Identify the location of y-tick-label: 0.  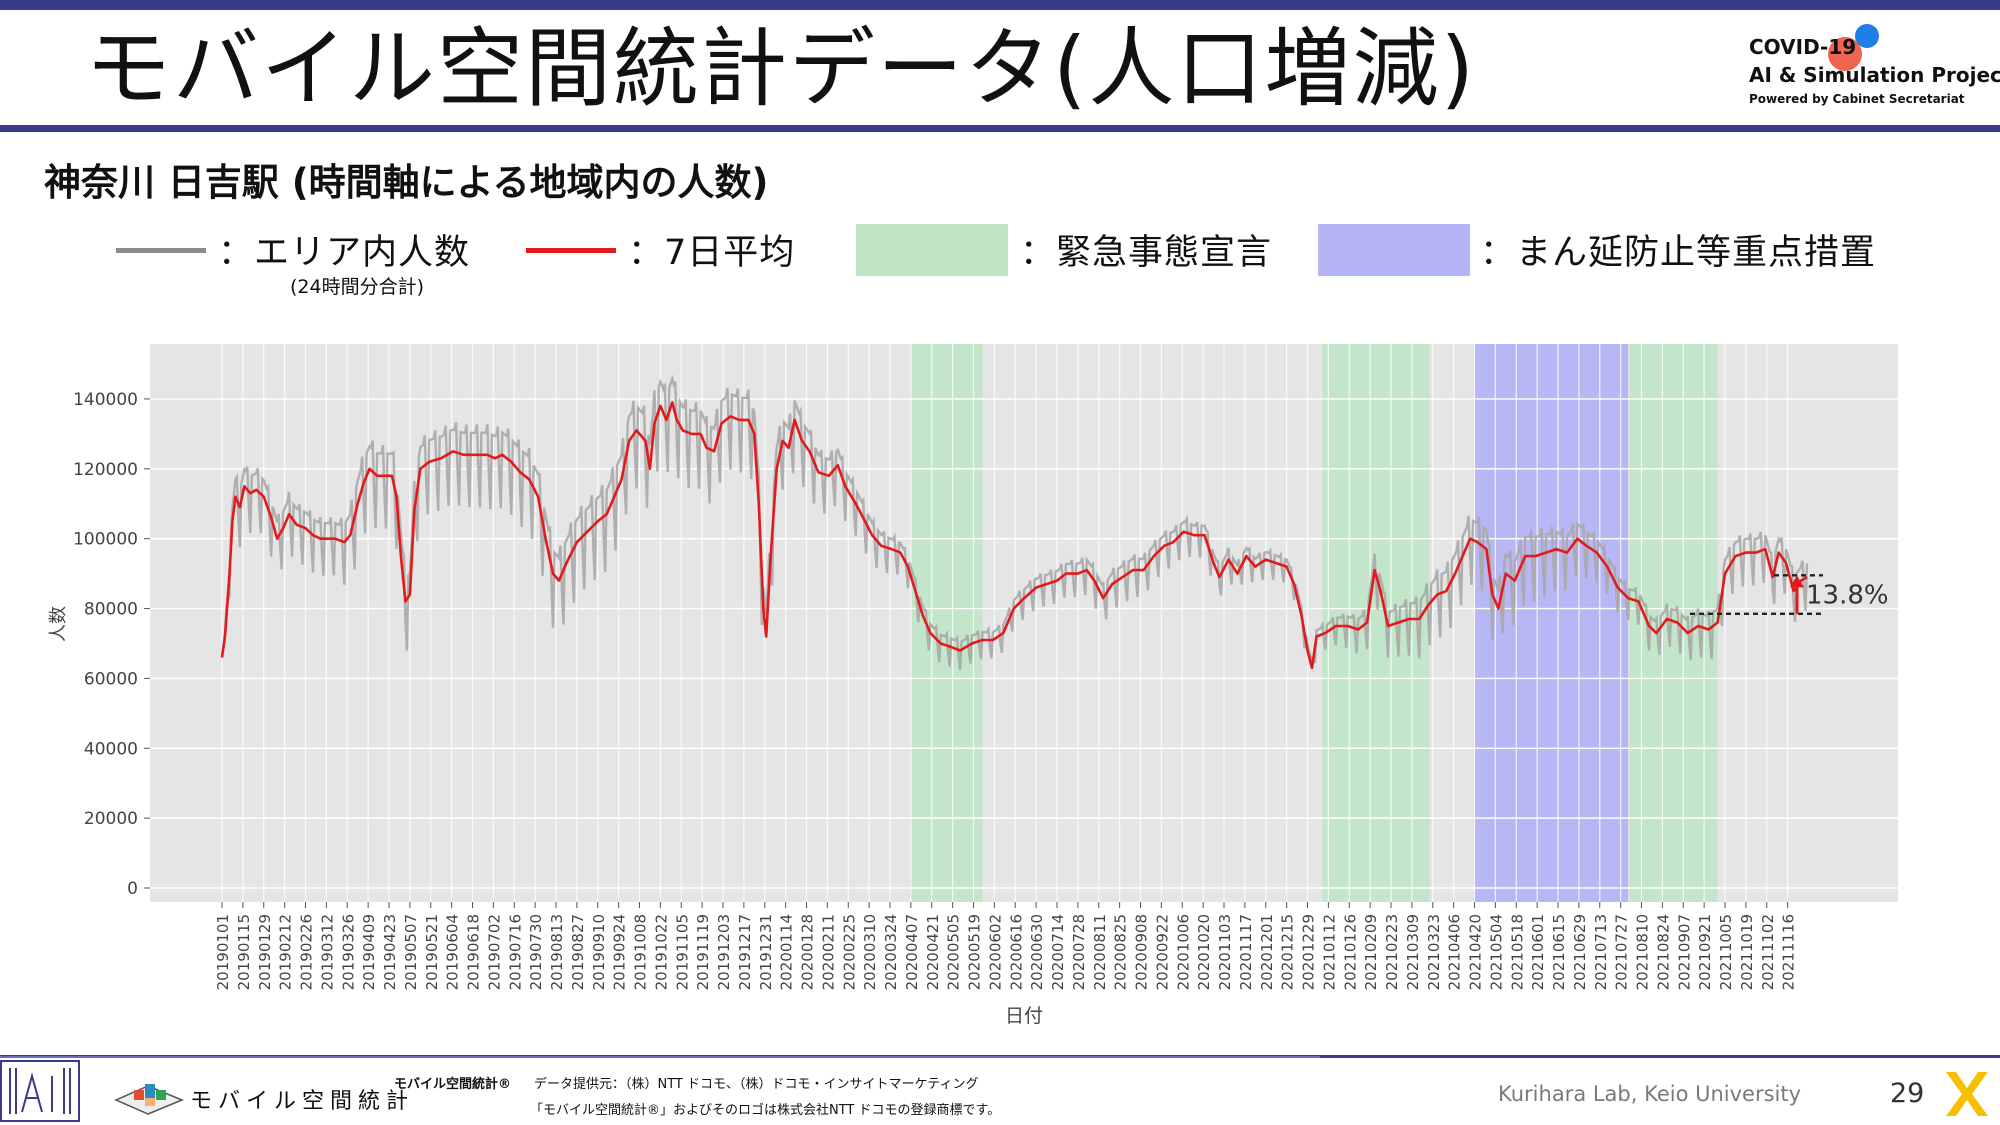
(132, 889).